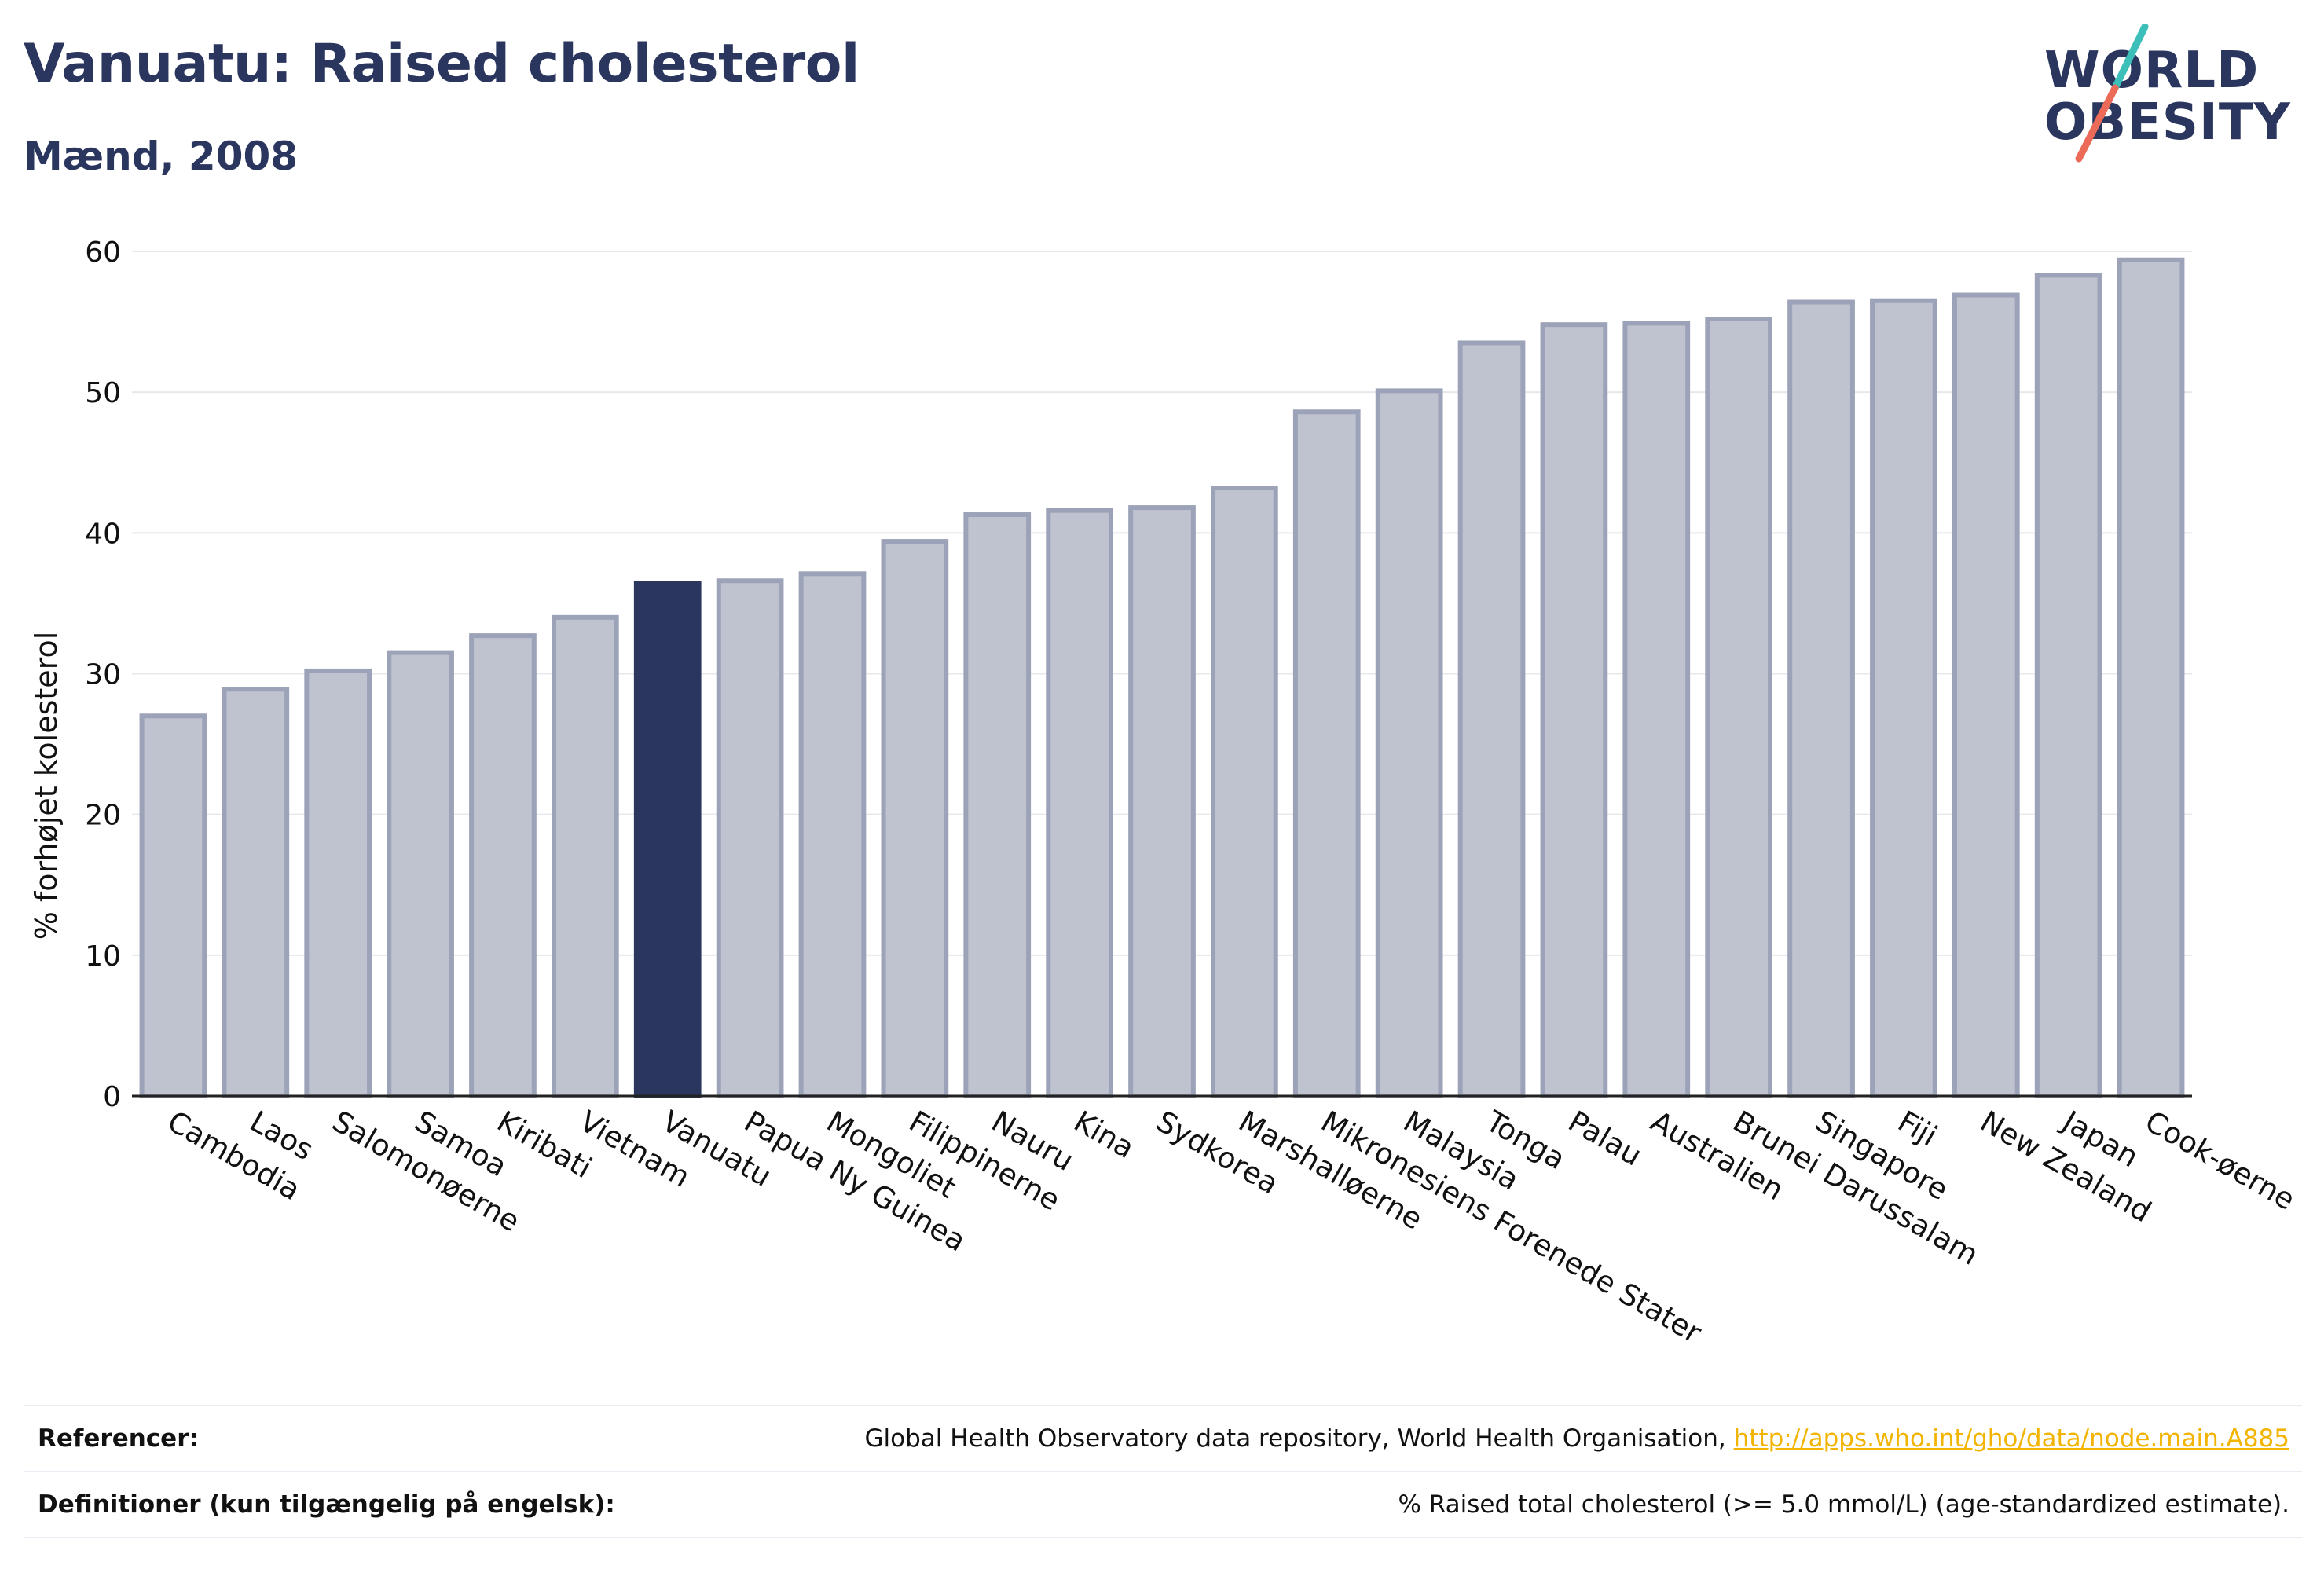  What do you see at coordinates (1326, 753) in the screenshot?
I see `bar-mikronesiens-forenede-stater` at bounding box center [1326, 753].